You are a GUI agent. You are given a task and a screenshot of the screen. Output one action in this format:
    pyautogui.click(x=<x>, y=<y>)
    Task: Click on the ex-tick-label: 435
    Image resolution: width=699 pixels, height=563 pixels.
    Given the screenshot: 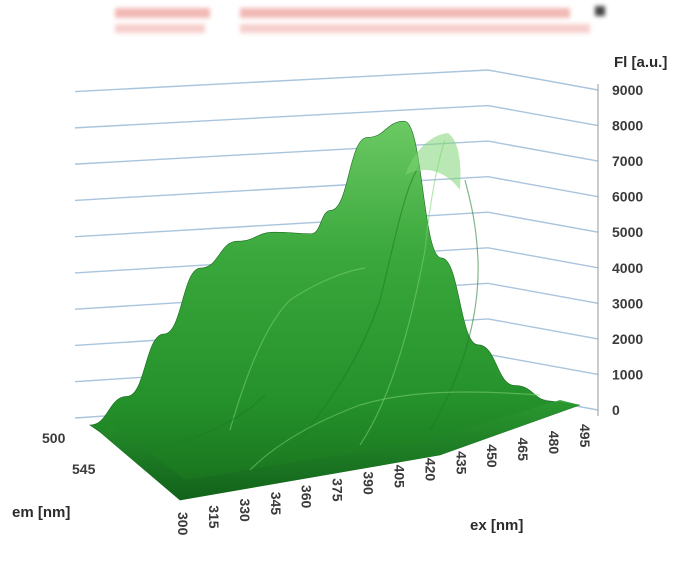 What is the action you would take?
    pyautogui.click(x=461, y=463)
    